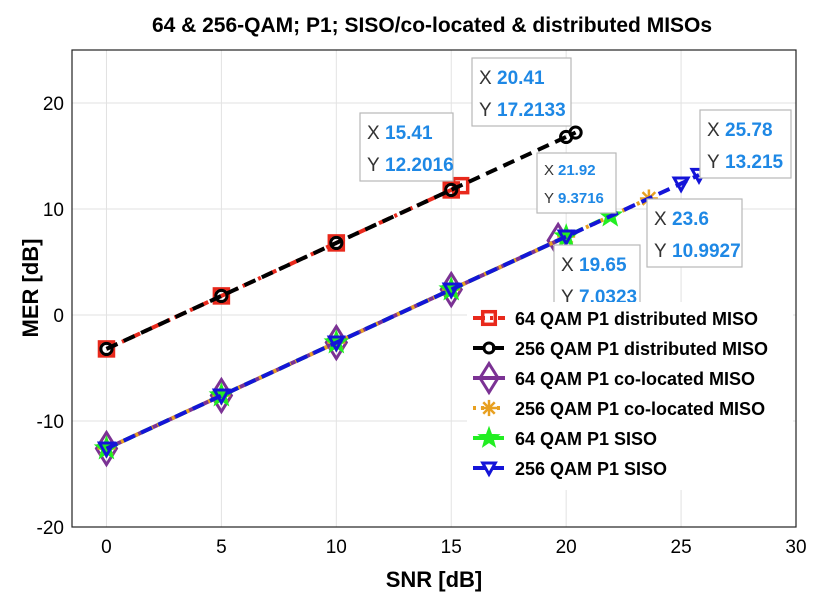  I want to click on legend-label: 256 QAM P1 distributed MISO, so click(641, 349).